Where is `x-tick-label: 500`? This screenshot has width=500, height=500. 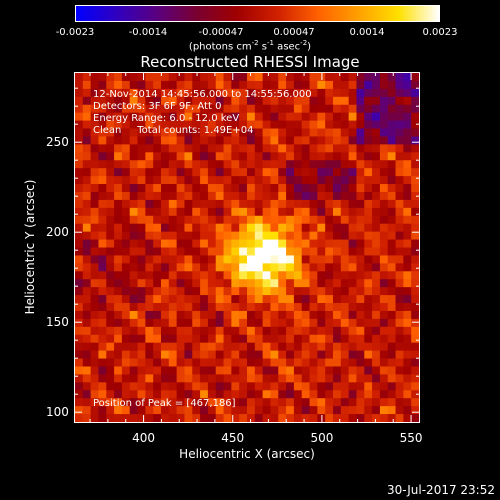 x-tick-label: 500 is located at coordinates (322, 438).